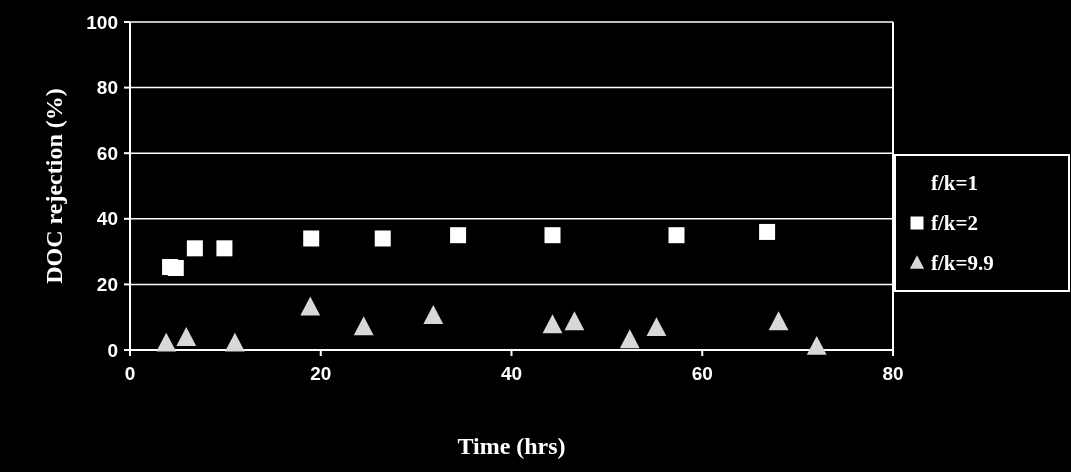 The image size is (1071, 472). I want to click on x-tick-label: 0, so click(130, 373).